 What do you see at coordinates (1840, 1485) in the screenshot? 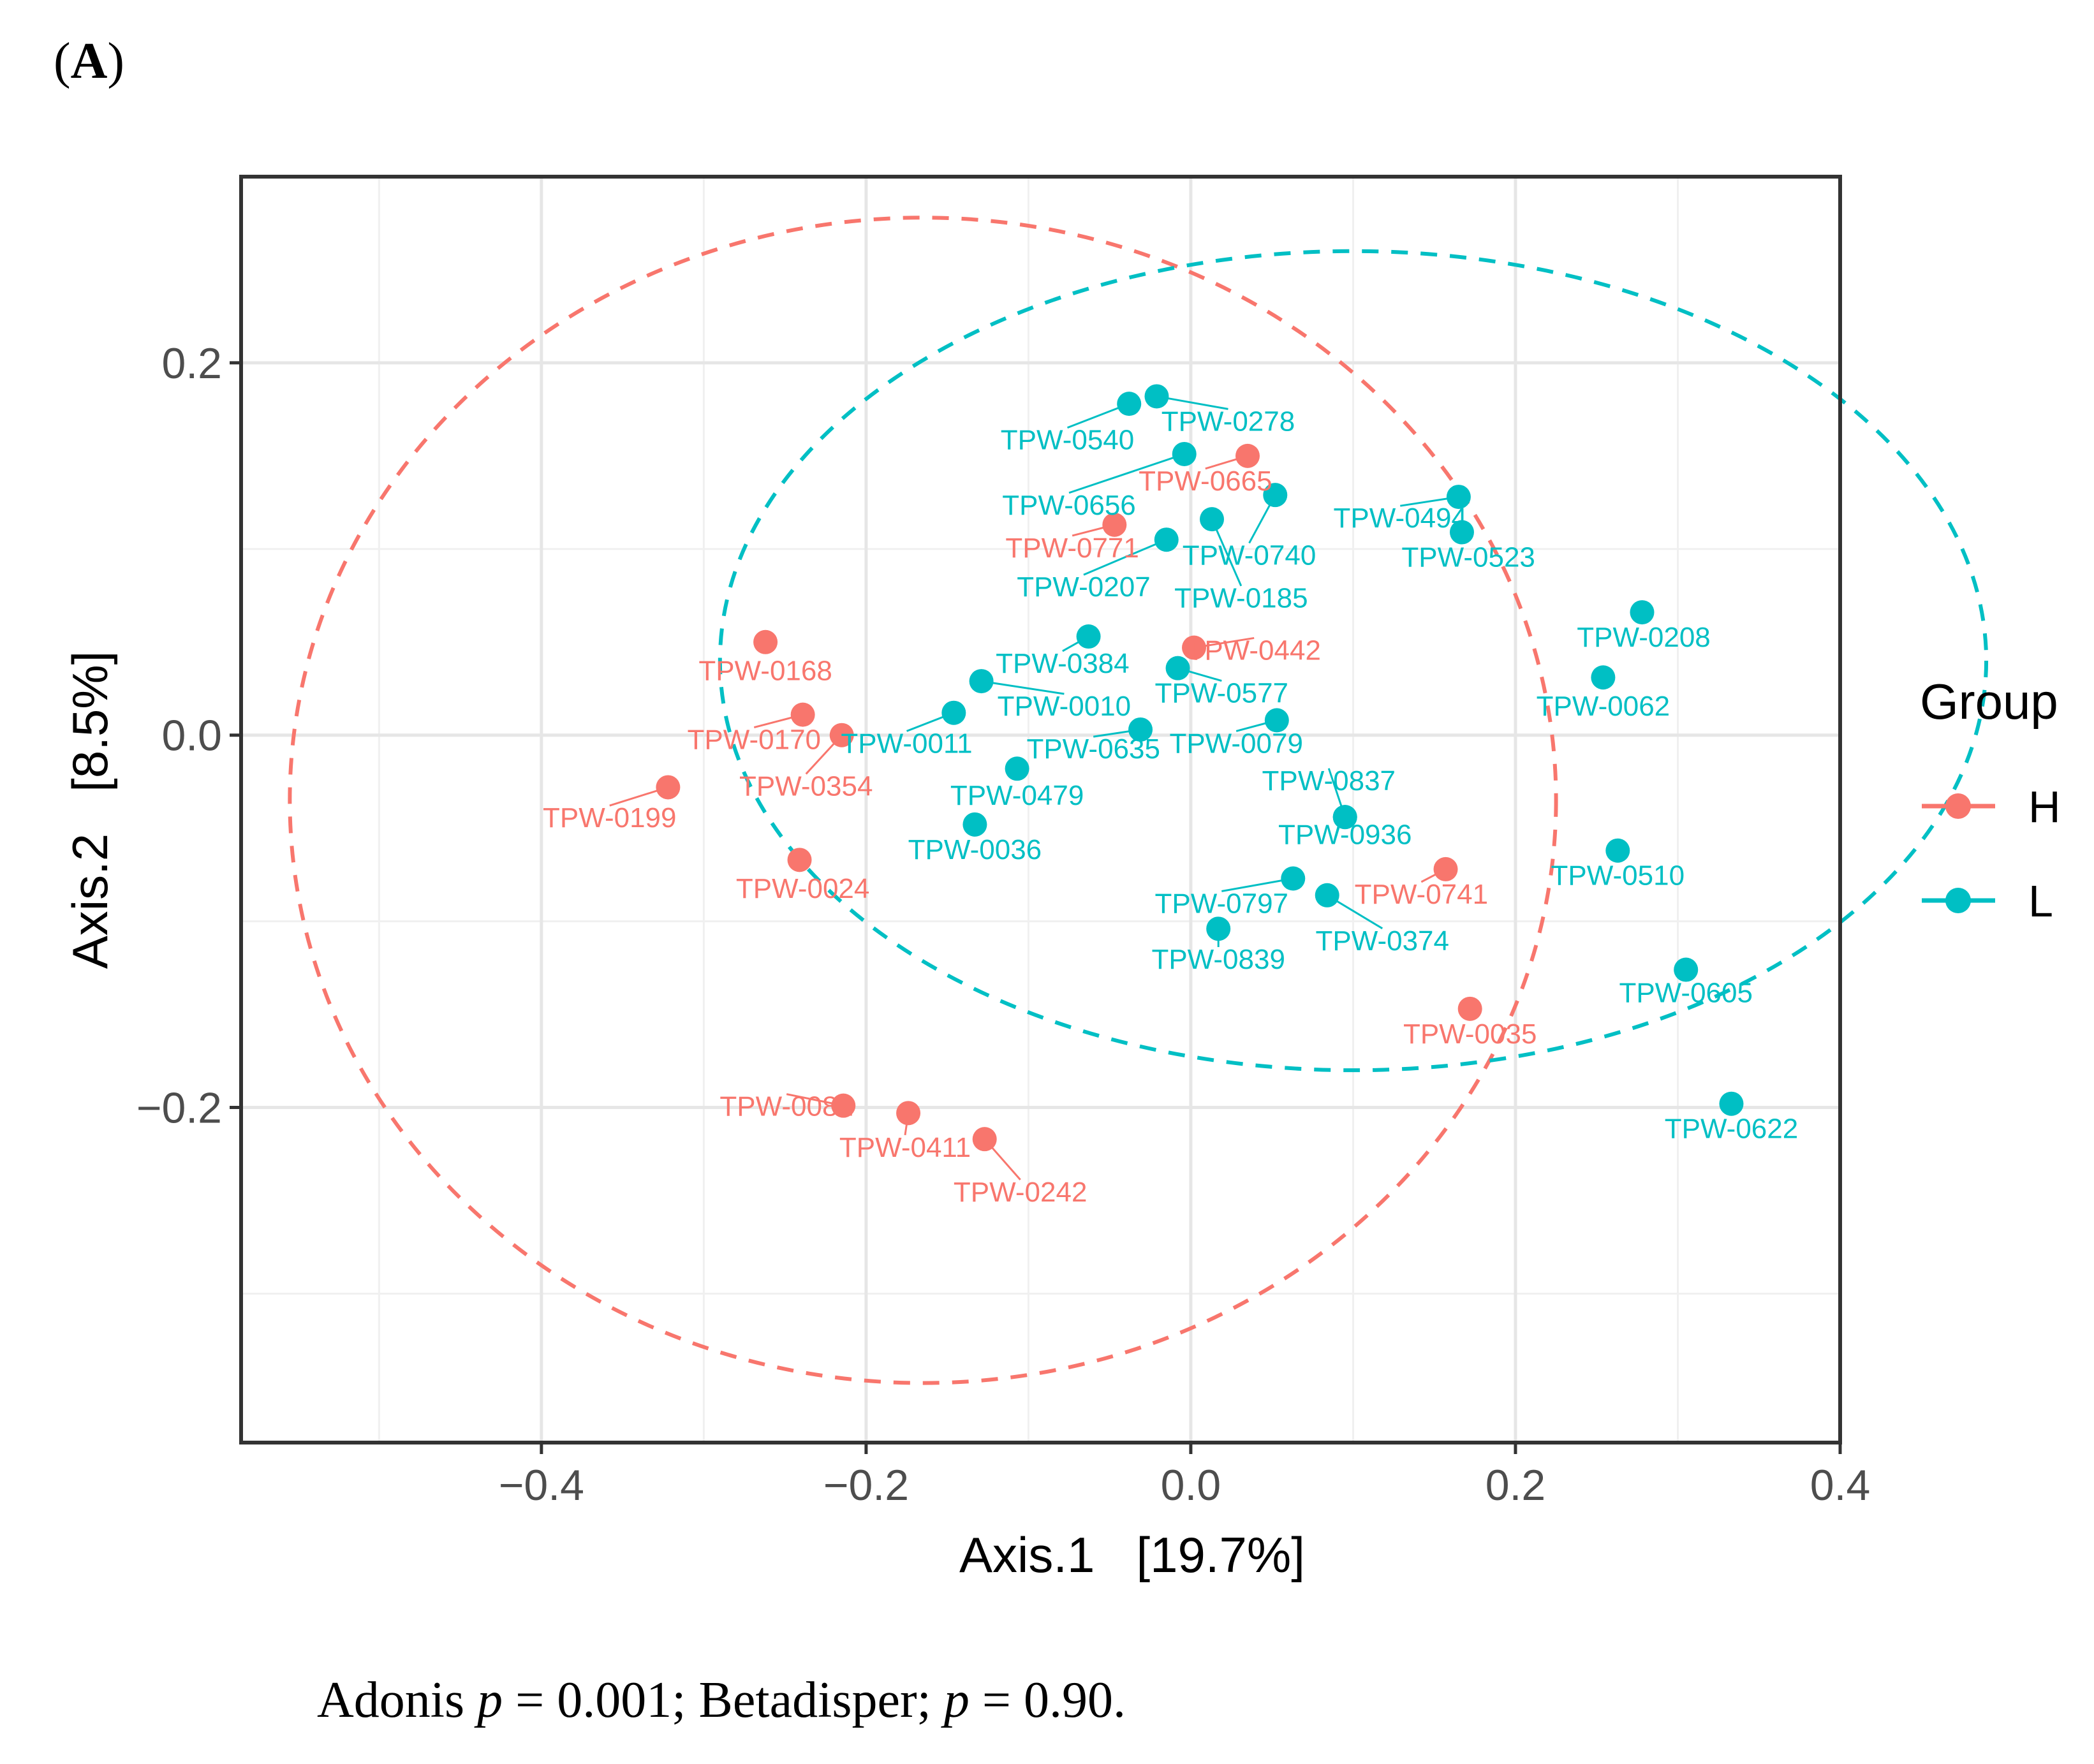
I see `x-tick-label: 0.4` at bounding box center [1840, 1485].